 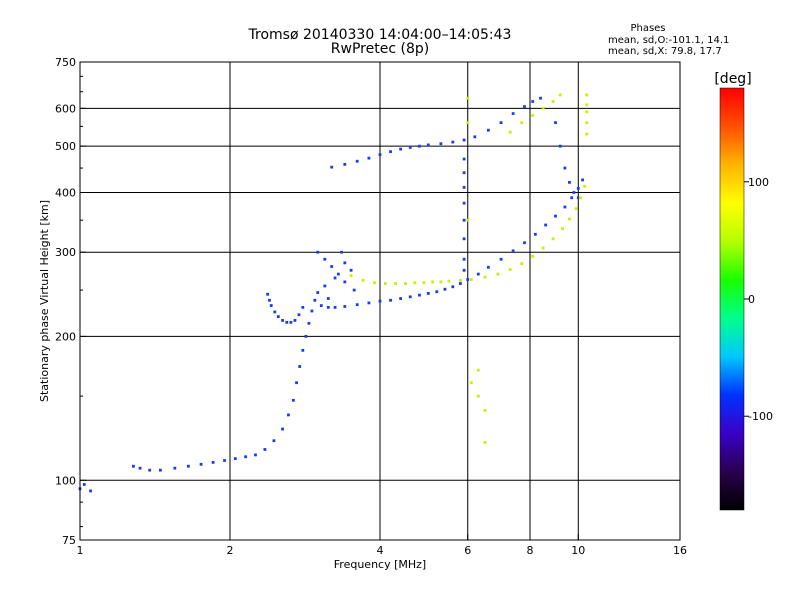 What do you see at coordinates (647, 28) in the screenshot?
I see `phase-stats-heading: Phases` at bounding box center [647, 28].